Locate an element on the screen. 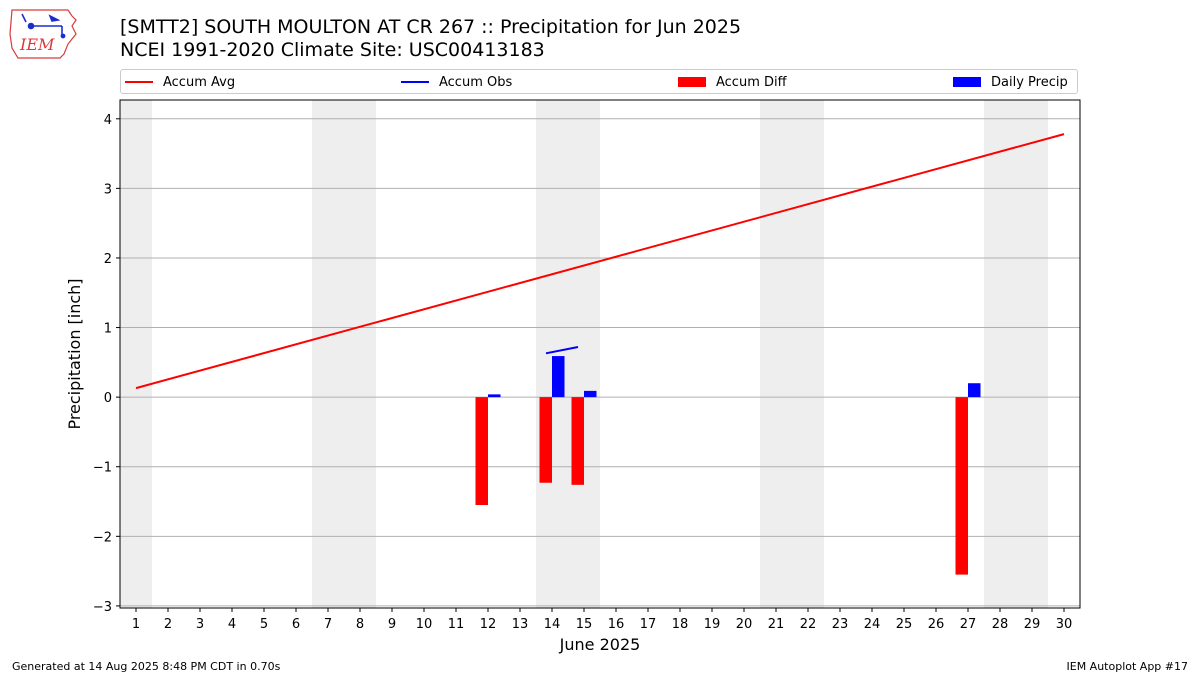  y-tick-label: −1 is located at coordinates (102, 468).